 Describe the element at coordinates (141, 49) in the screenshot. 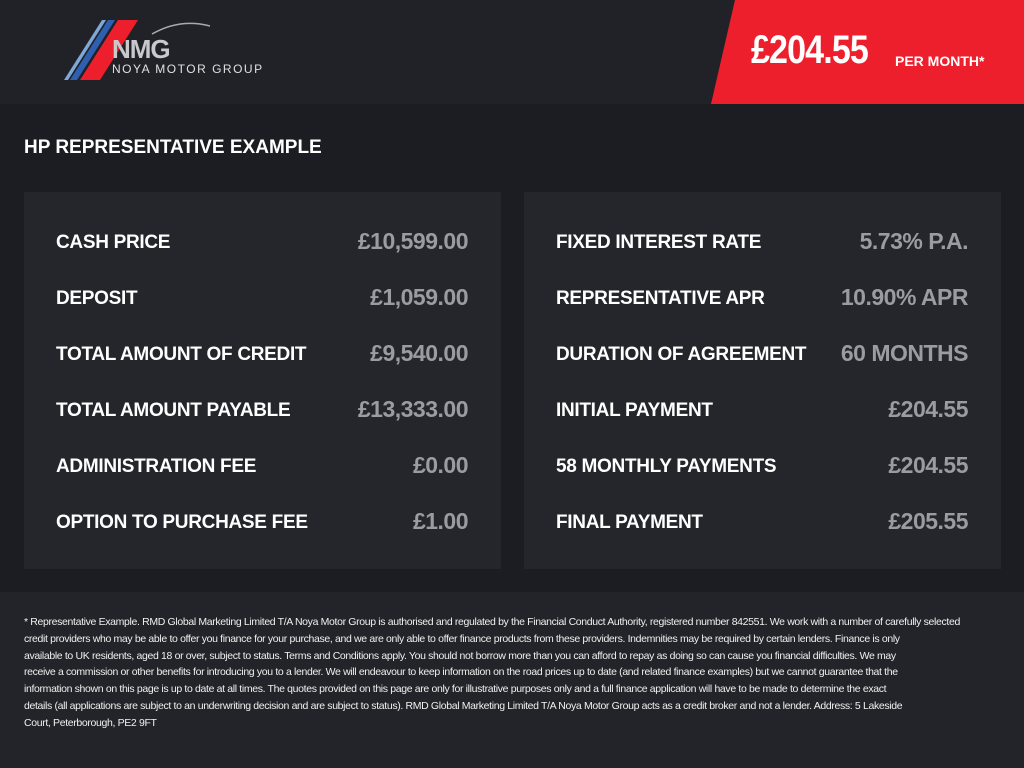

I see `logo-text: NMG` at that location.